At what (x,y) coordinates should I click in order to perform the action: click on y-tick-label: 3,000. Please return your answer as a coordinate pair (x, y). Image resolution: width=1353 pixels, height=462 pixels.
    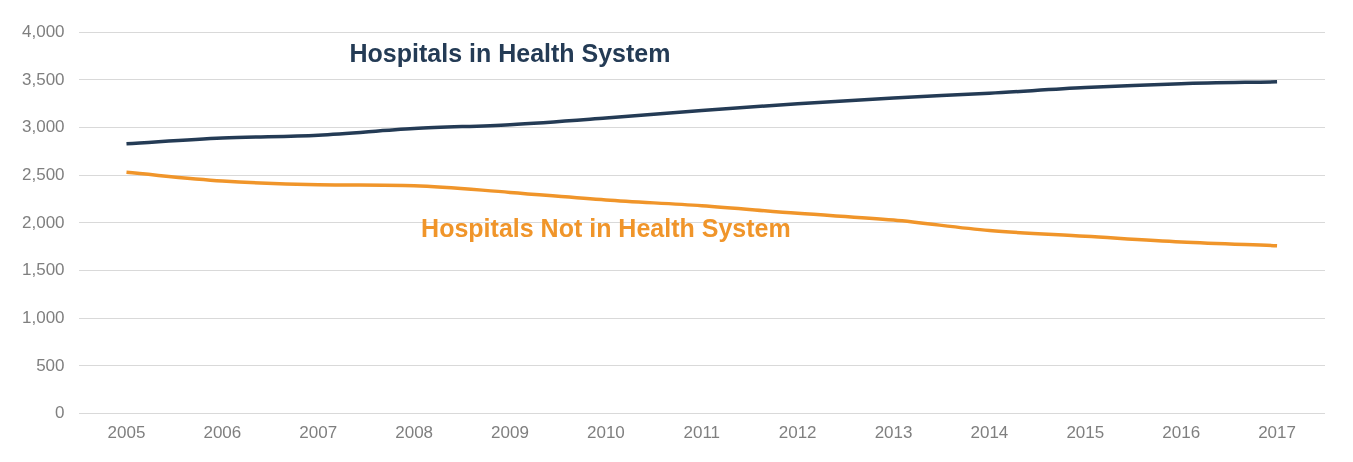
    Looking at the image, I should click on (43, 127).